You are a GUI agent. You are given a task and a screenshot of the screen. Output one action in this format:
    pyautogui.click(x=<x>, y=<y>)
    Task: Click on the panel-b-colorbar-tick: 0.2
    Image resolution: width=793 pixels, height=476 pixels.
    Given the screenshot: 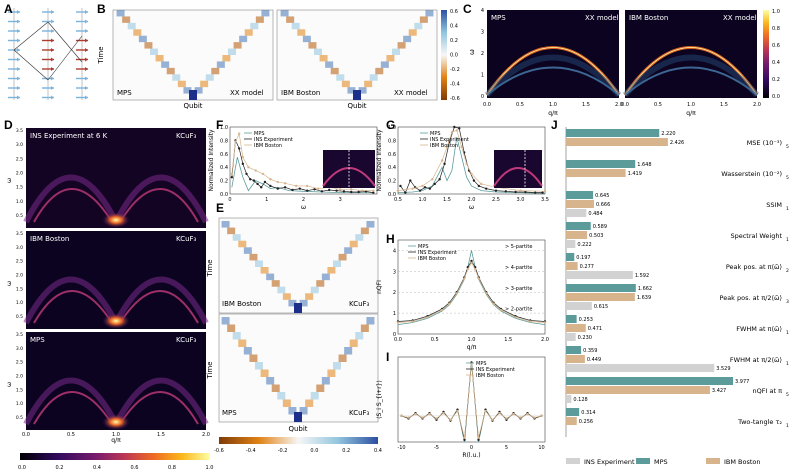 What is the action you would take?
    pyautogui.click(x=454, y=41)
    